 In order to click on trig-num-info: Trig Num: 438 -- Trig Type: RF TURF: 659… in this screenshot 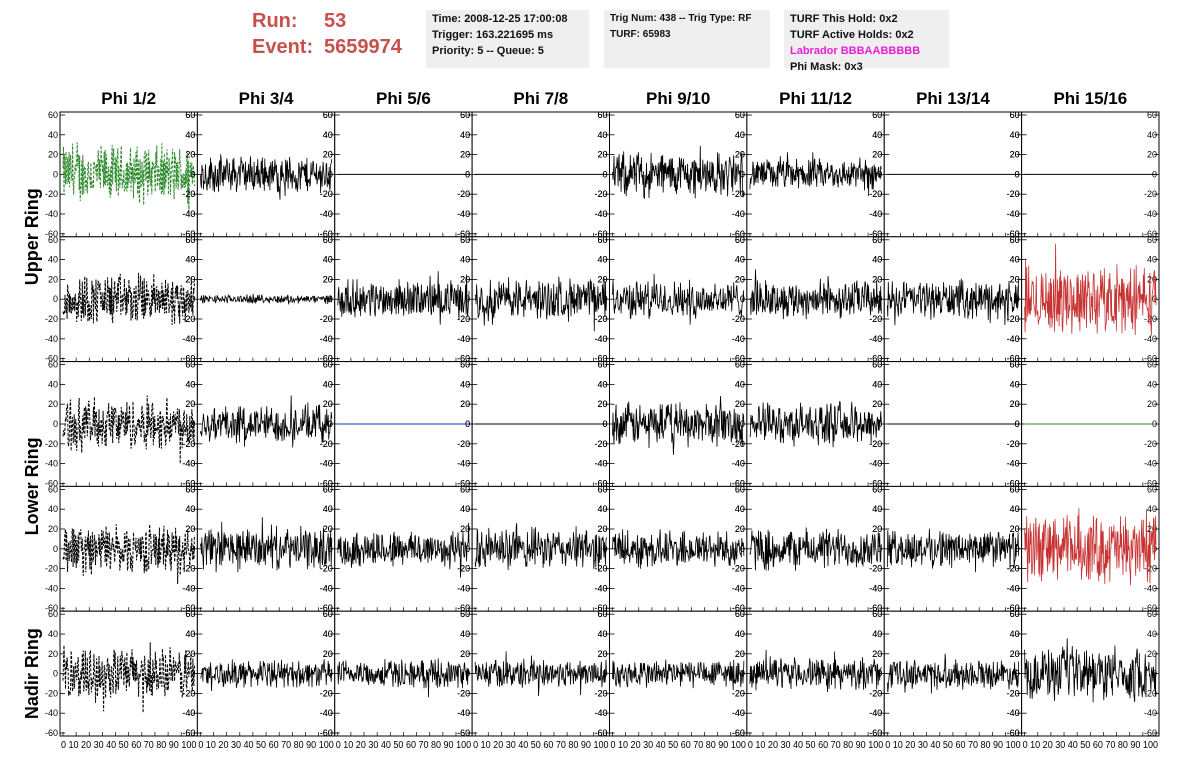, I will do `click(687, 39)`.